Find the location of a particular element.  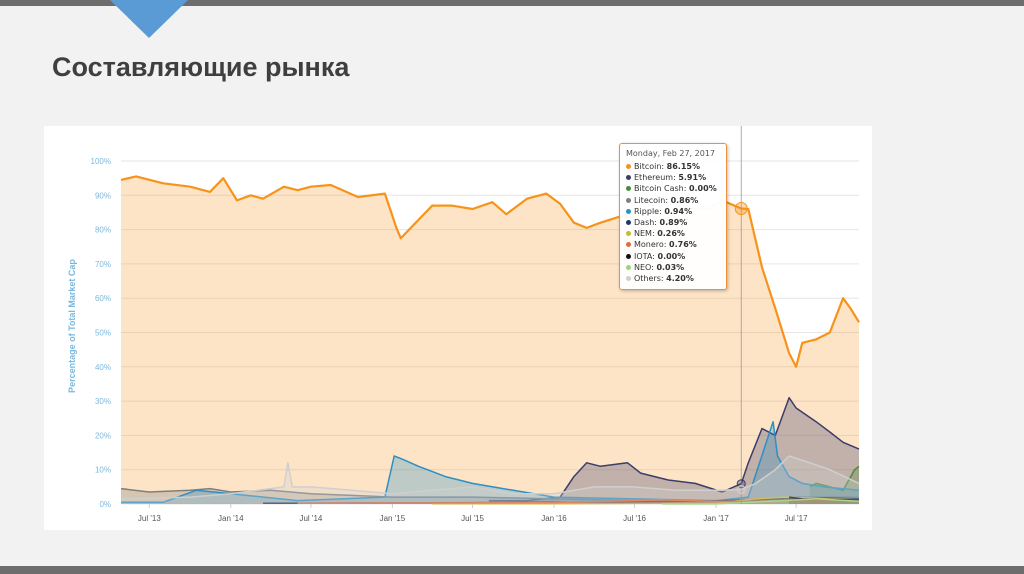

y-tick-label: 60% is located at coordinates (103, 298).